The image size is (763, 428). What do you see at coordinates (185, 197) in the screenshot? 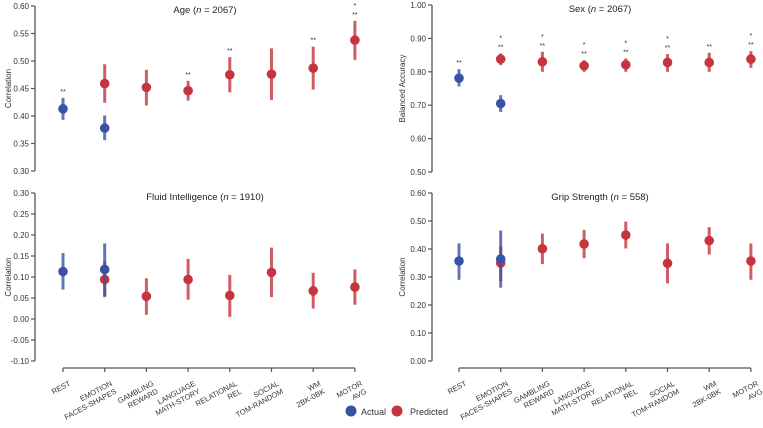
I see `title-text: Fluid Intelligence (` at bounding box center [185, 197].